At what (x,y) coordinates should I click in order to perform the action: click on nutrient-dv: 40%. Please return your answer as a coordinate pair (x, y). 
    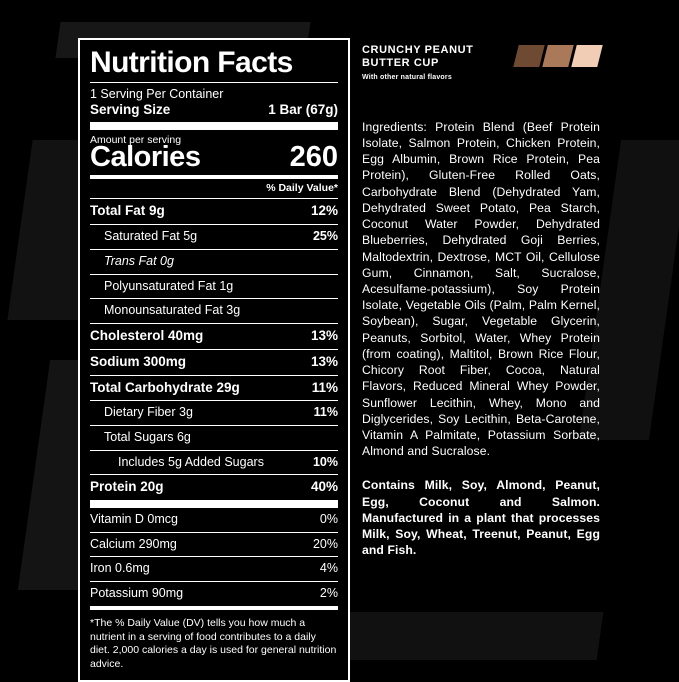
    Looking at the image, I should click on (324, 487).